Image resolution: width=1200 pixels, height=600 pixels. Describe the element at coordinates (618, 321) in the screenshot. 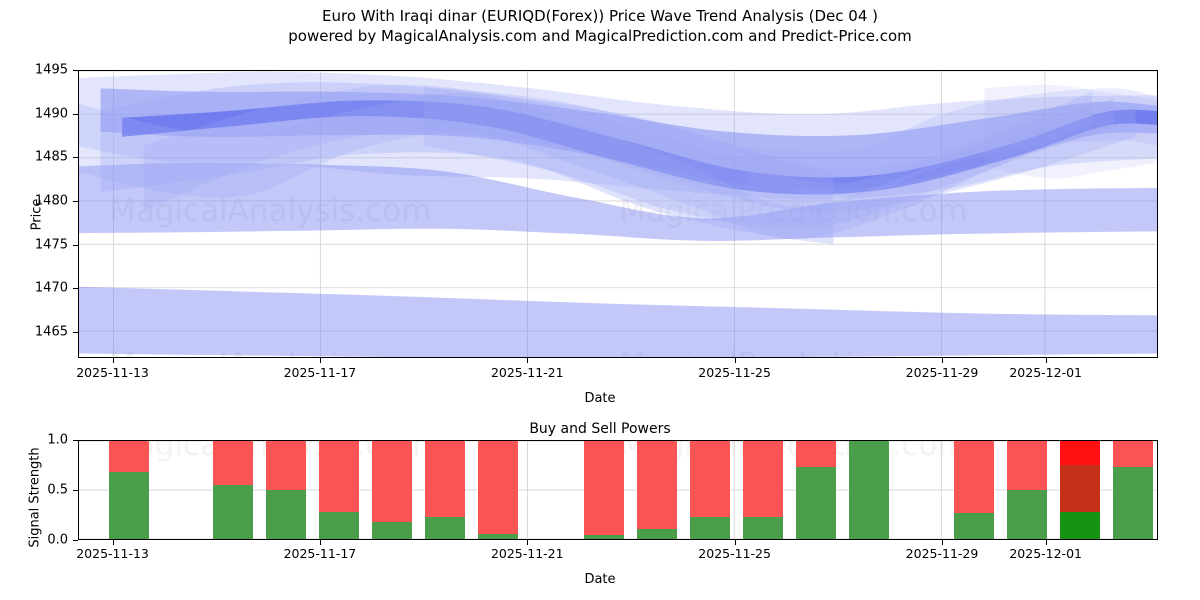

I see `wave-band-lower-channel` at that location.